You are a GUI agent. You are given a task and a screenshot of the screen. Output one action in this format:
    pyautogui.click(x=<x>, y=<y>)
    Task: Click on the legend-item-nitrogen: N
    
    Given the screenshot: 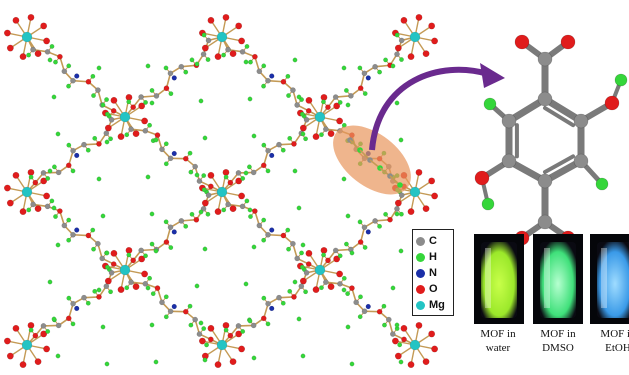 What is the action you would take?
    pyautogui.click(x=426, y=273)
    